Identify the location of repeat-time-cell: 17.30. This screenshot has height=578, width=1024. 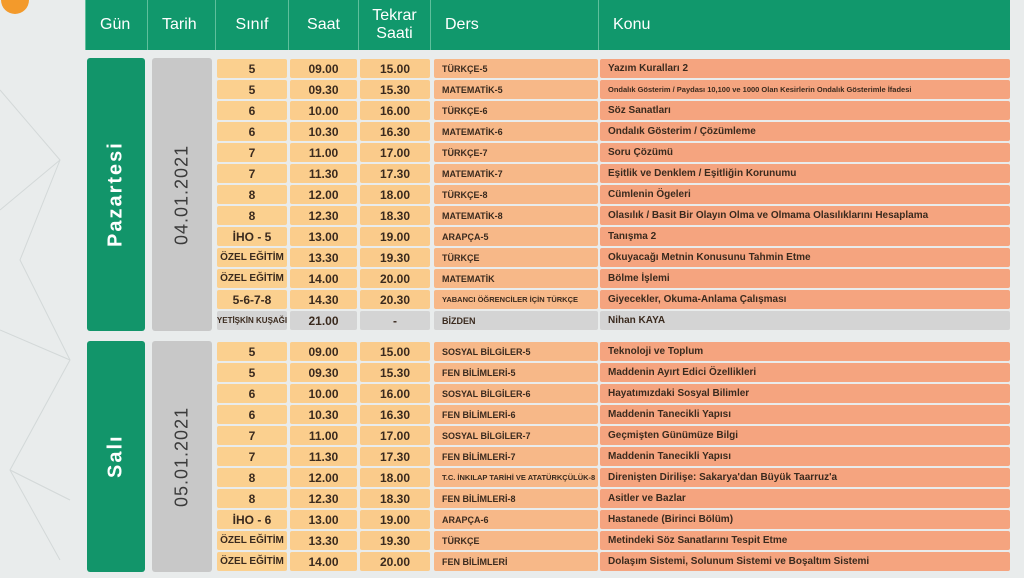
(395, 173).